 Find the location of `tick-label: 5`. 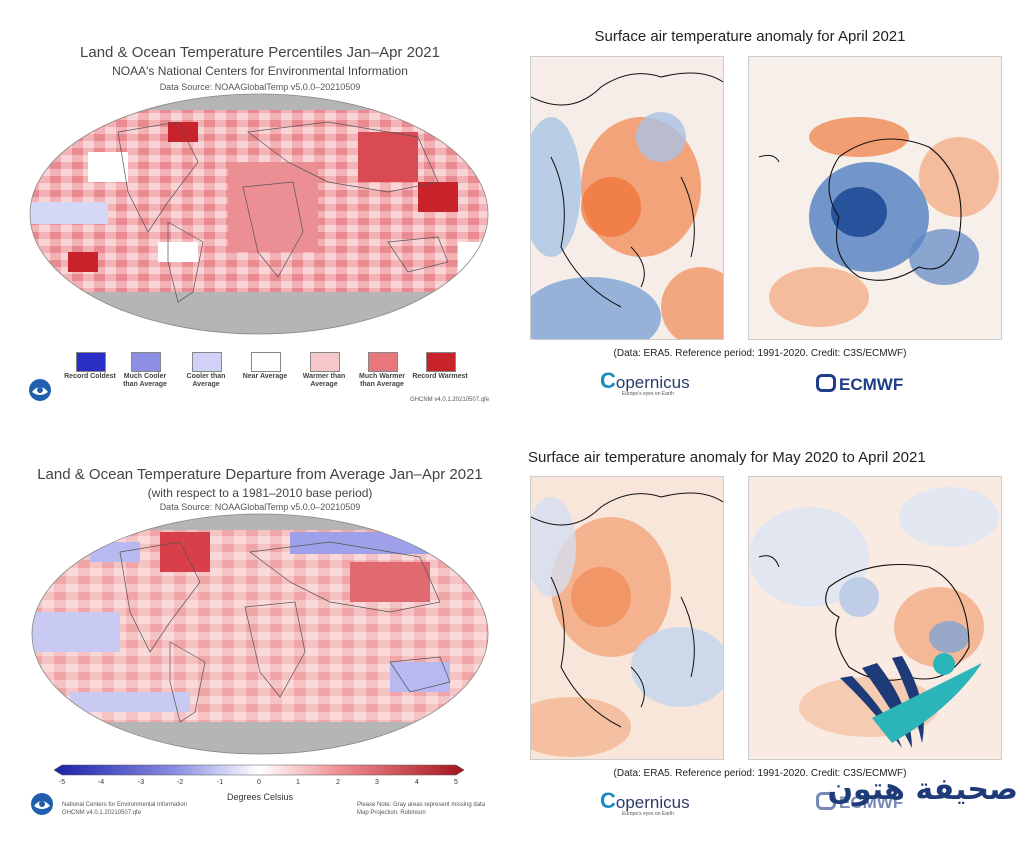

tick-label: 5 is located at coordinates (456, 782).